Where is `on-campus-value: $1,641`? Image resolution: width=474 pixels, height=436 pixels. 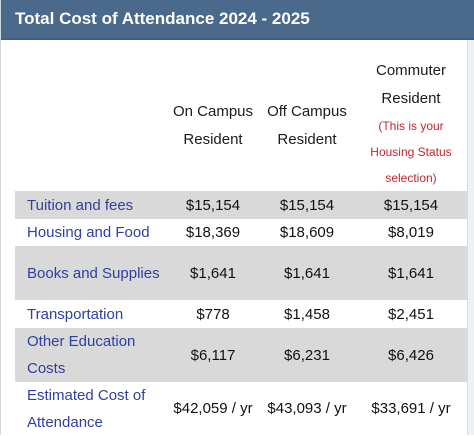
on-campus-value: $1,641 is located at coordinates (213, 273).